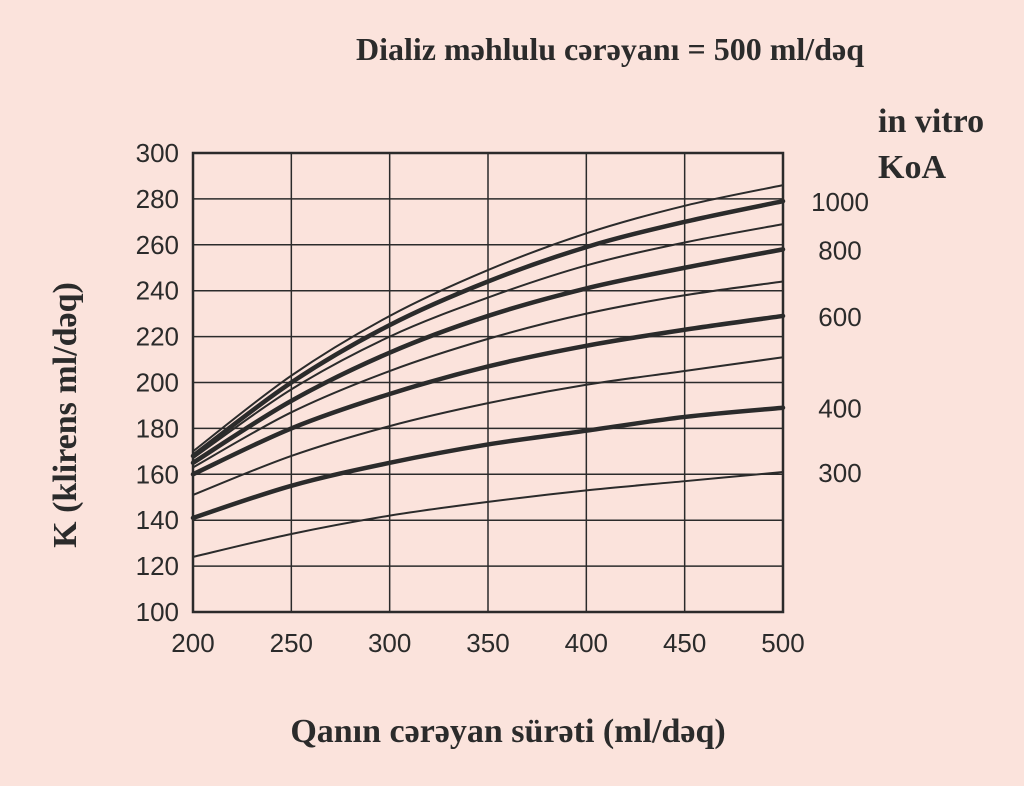 The height and width of the screenshot is (786, 1024). Describe the element at coordinates (291, 643) in the screenshot. I see `x-tick-label: 250` at that location.